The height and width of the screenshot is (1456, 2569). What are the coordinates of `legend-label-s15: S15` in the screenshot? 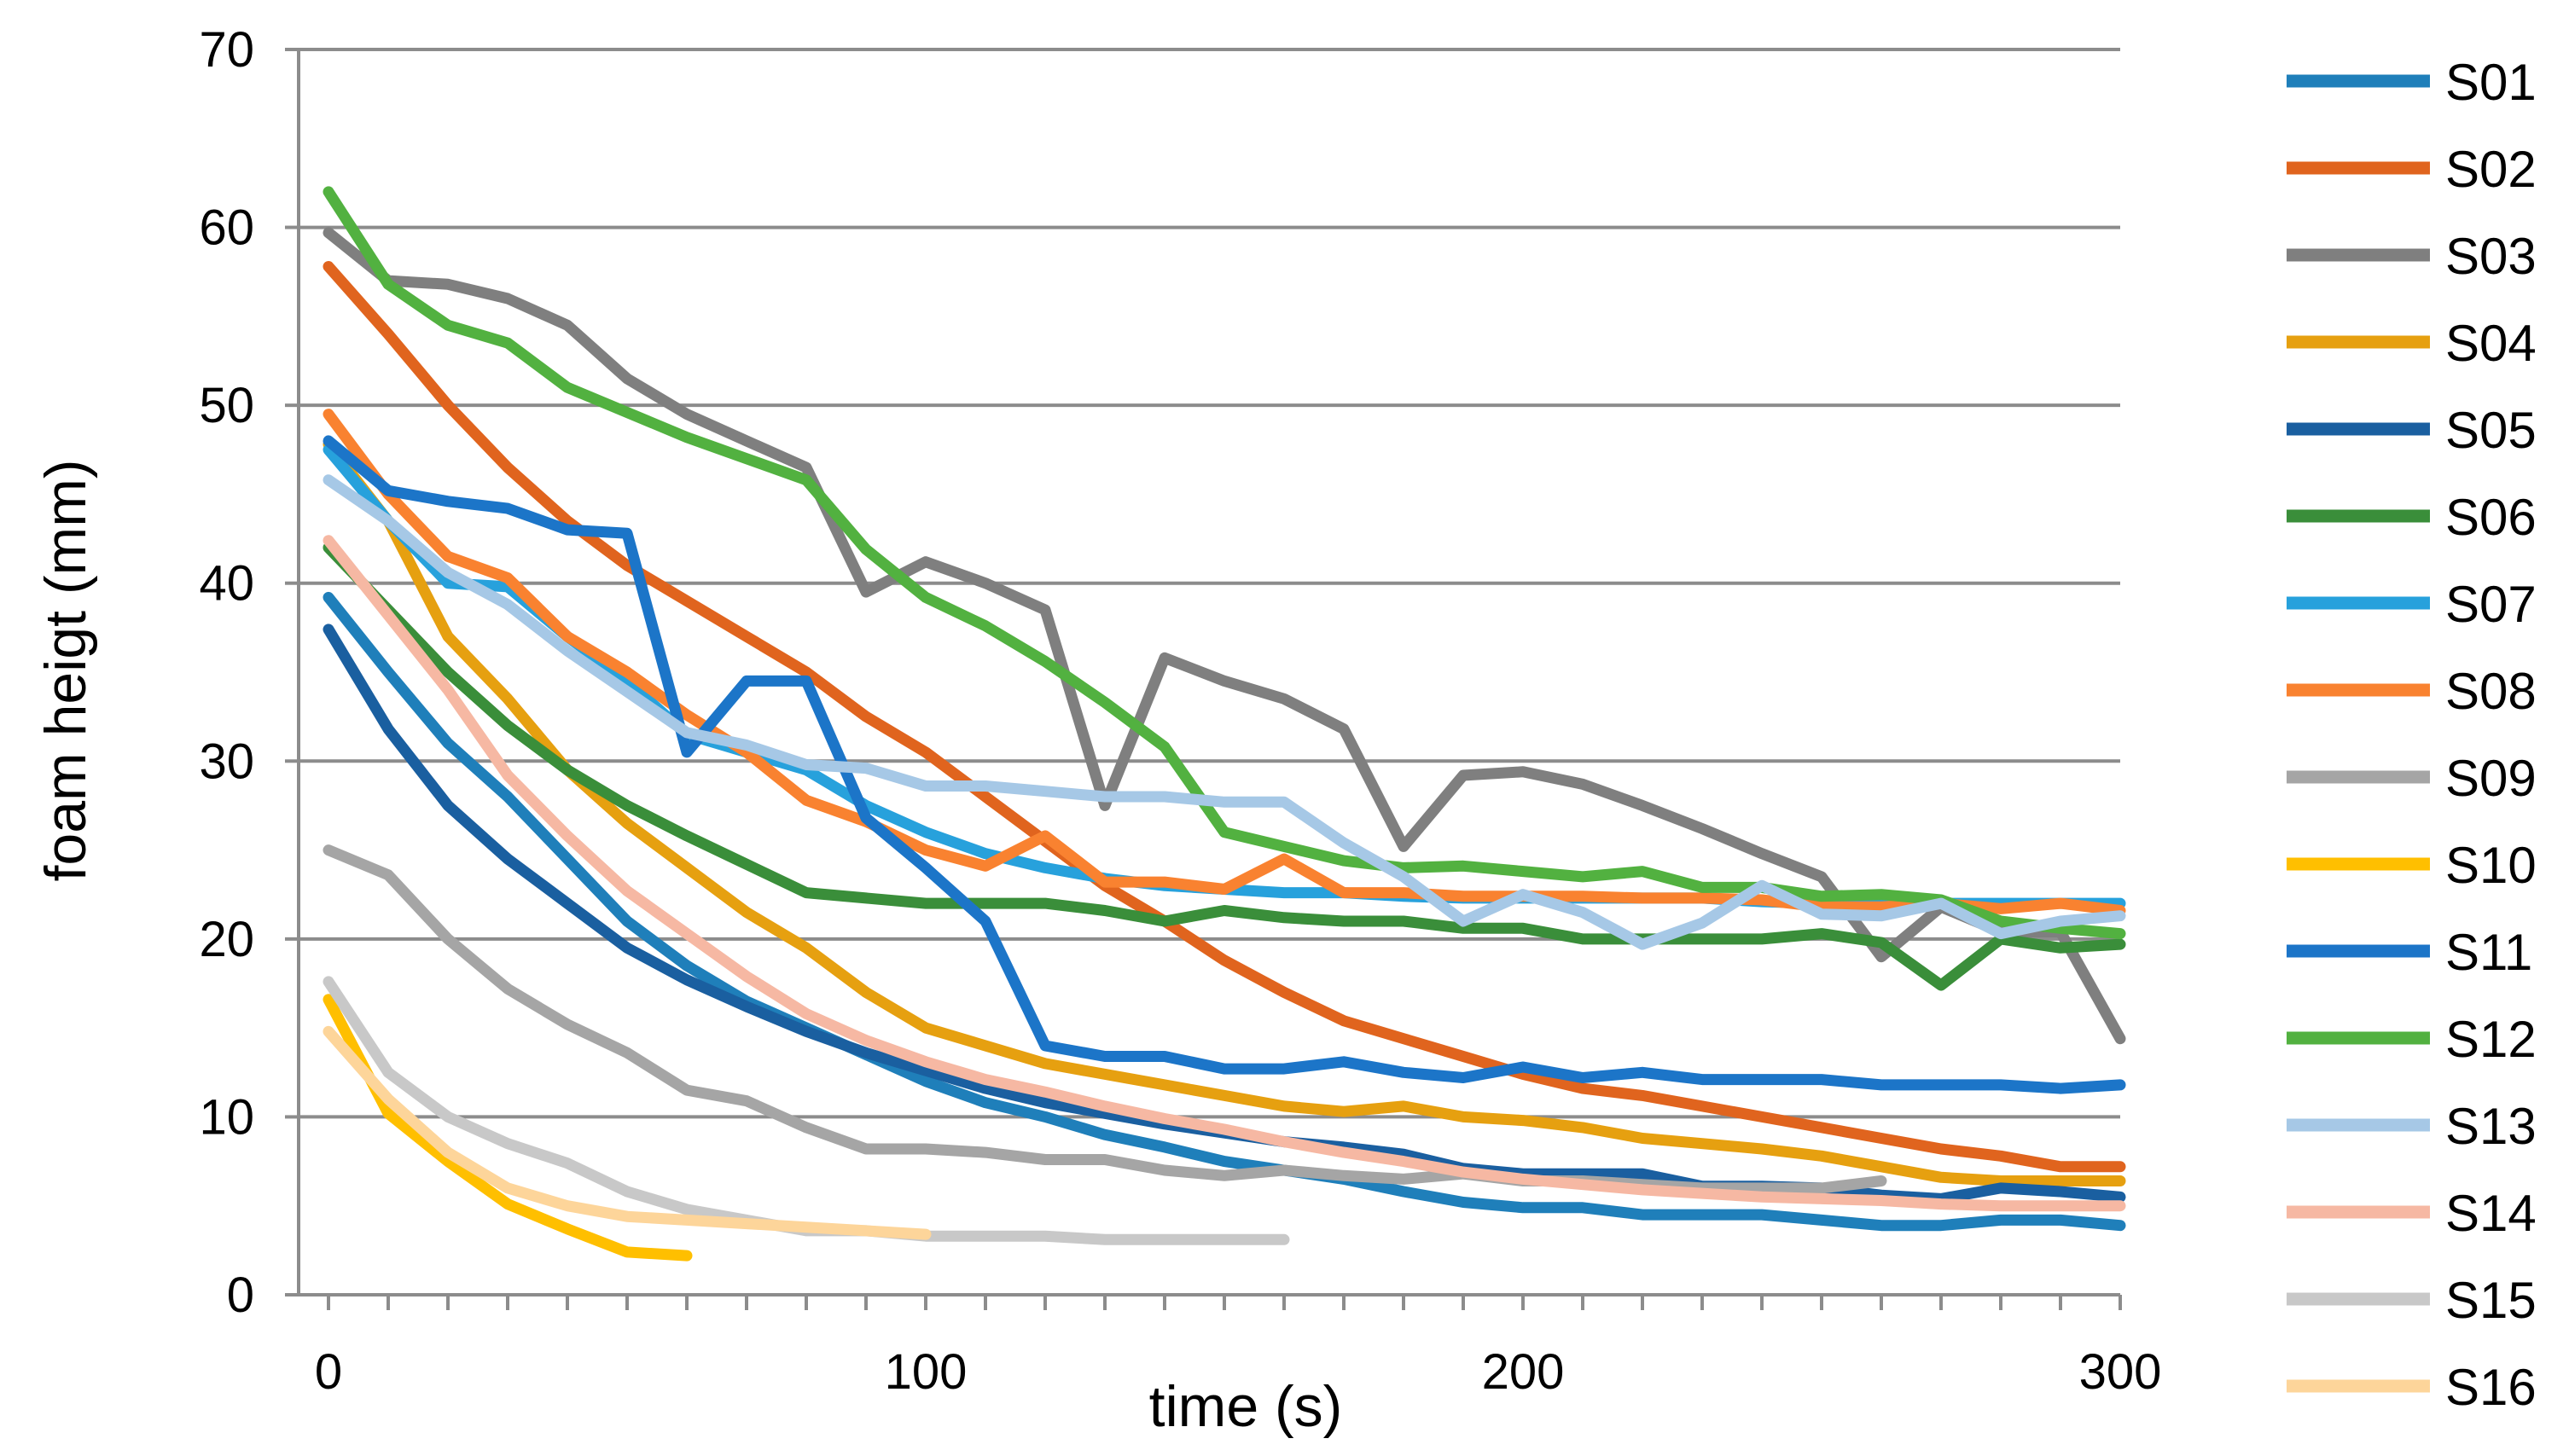 It's located at (2491, 1300).